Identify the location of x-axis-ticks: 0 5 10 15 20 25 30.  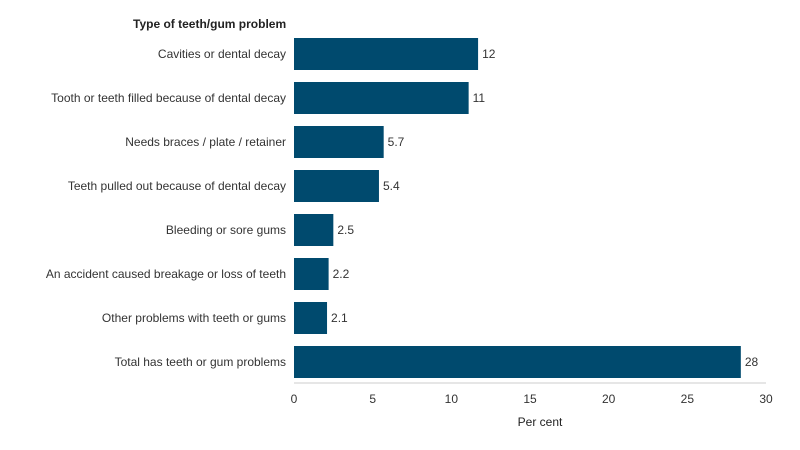
(532, 399).